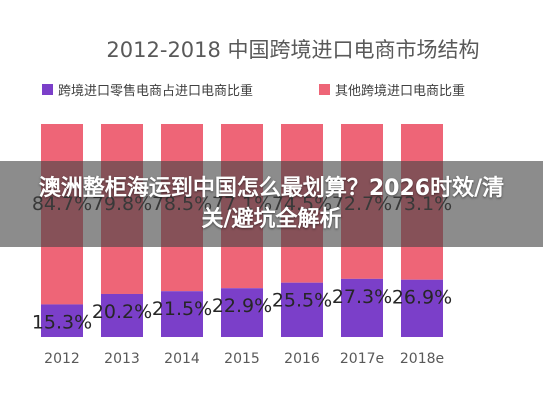  Describe the element at coordinates (362, 297) in the screenshot. I see `data-label-retail-2017e: 27.3%` at that location.